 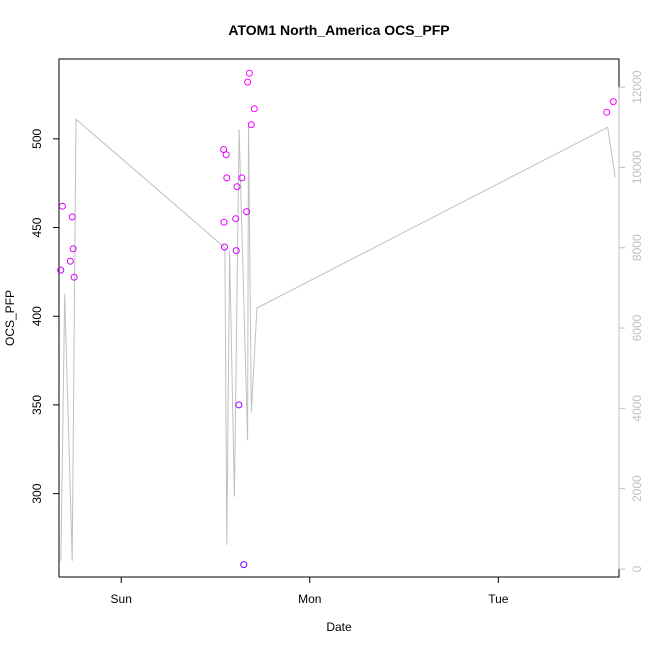 What do you see at coordinates (37, 493) in the screenshot?
I see `y-tick-label-left: 300` at bounding box center [37, 493].